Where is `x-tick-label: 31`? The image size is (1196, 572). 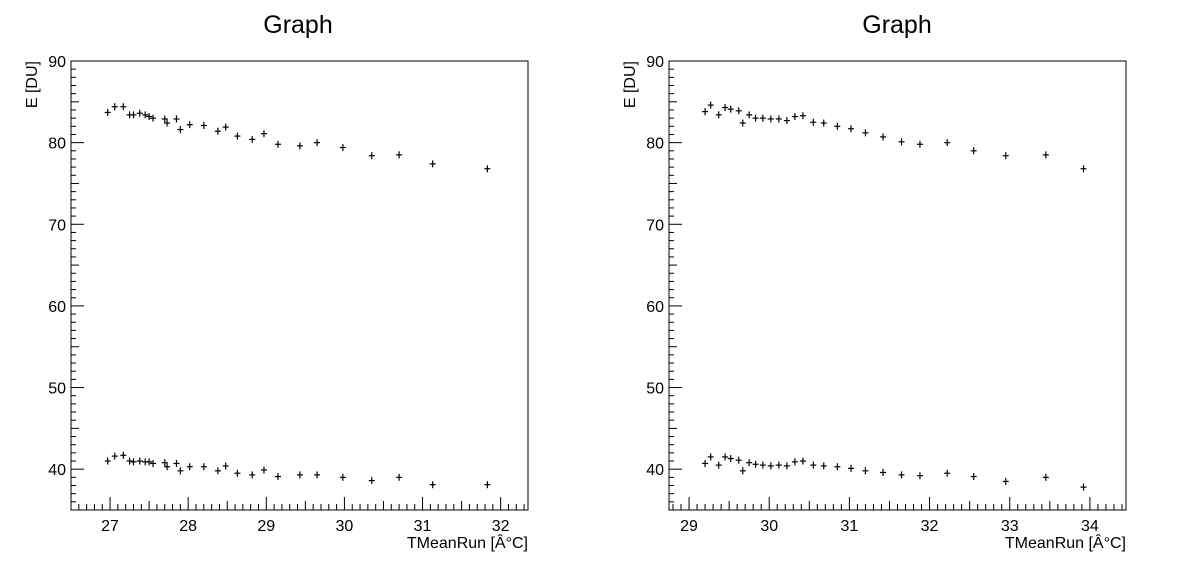
x-tick-label: 31 is located at coordinates (423, 526).